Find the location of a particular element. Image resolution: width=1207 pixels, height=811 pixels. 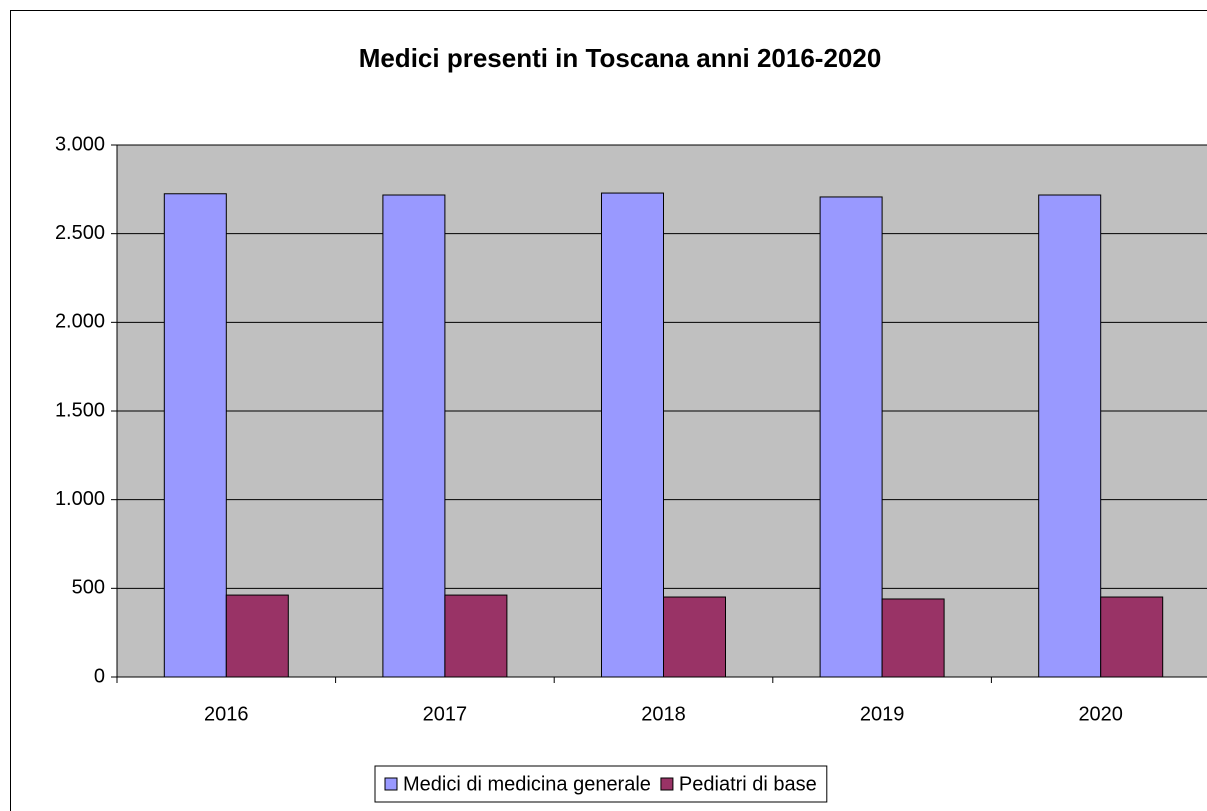

legend-box is located at coordinates (601, 784).